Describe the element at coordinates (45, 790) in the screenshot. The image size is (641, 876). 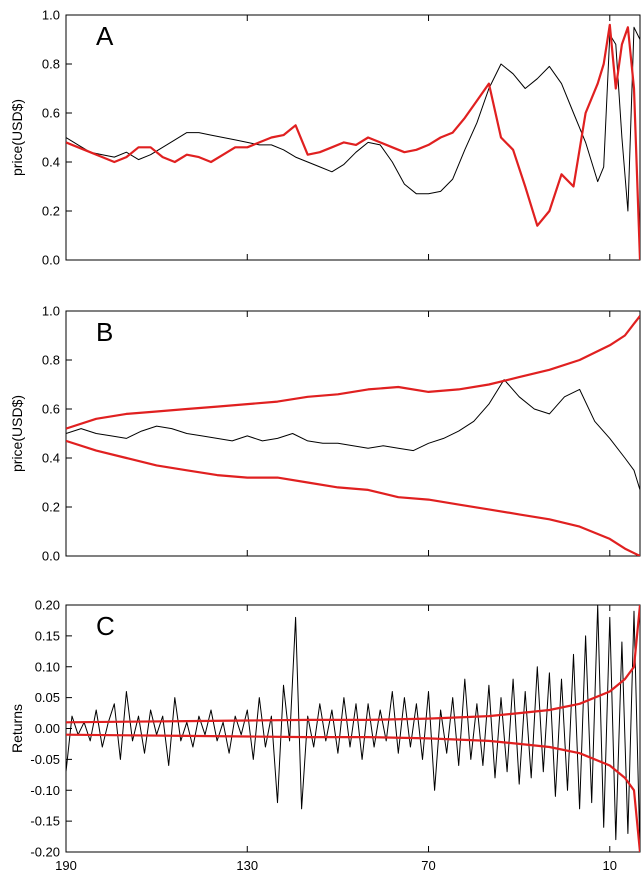
I see `y-tick-label: -0.10` at that location.